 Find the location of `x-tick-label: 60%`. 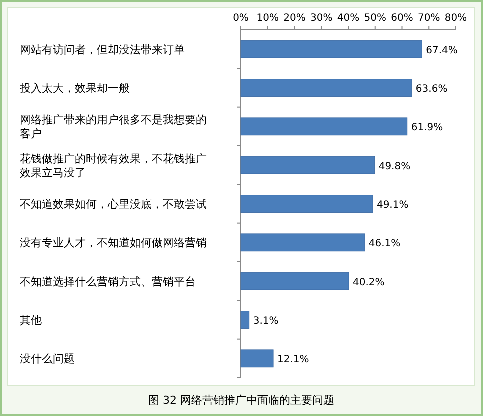

x-tick-label: 60% is located at coordinates (402, 18).